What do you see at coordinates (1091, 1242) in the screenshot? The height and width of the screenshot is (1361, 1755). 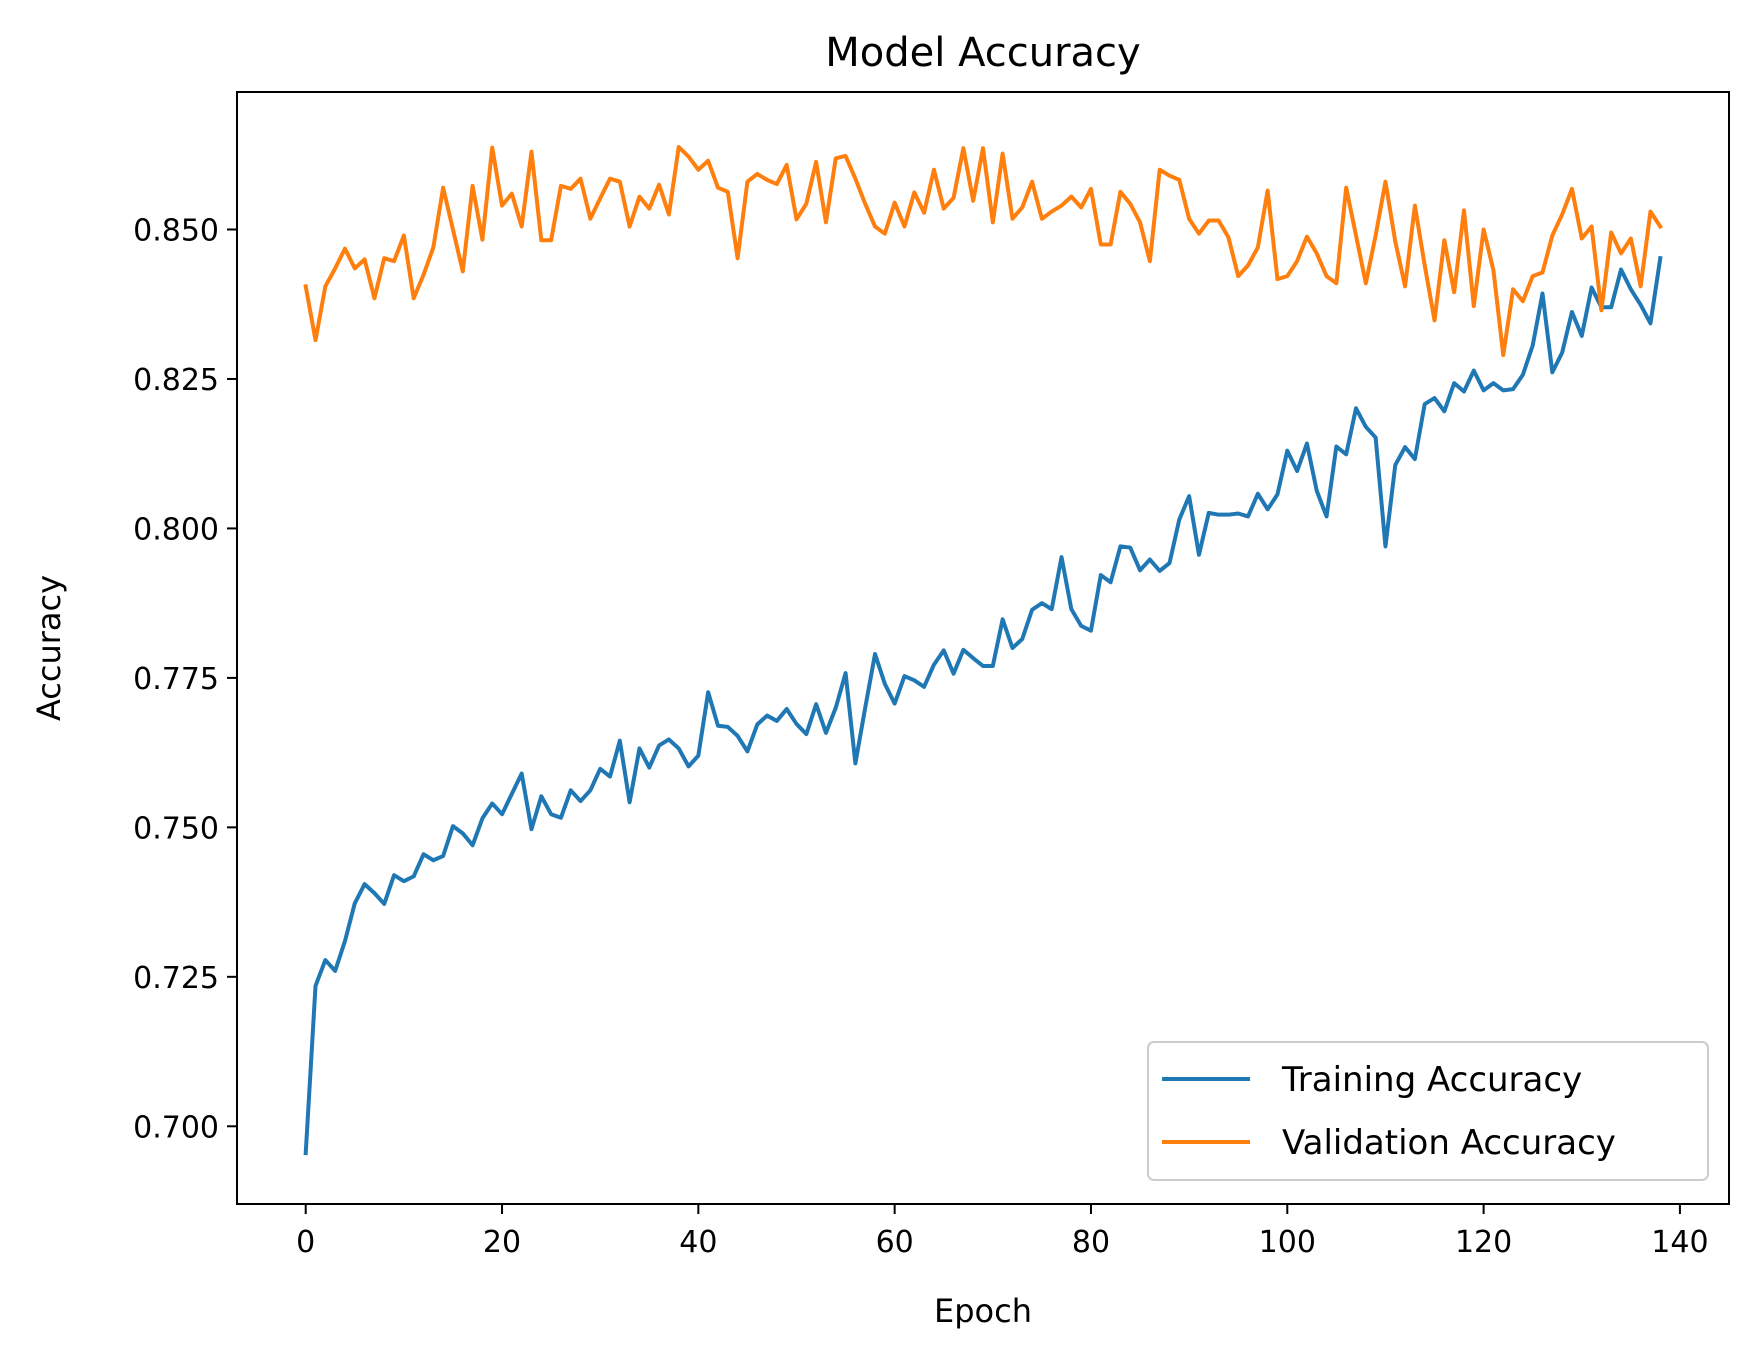 I see `x-tick-label: 80` at bounding box center [1091, 1242].